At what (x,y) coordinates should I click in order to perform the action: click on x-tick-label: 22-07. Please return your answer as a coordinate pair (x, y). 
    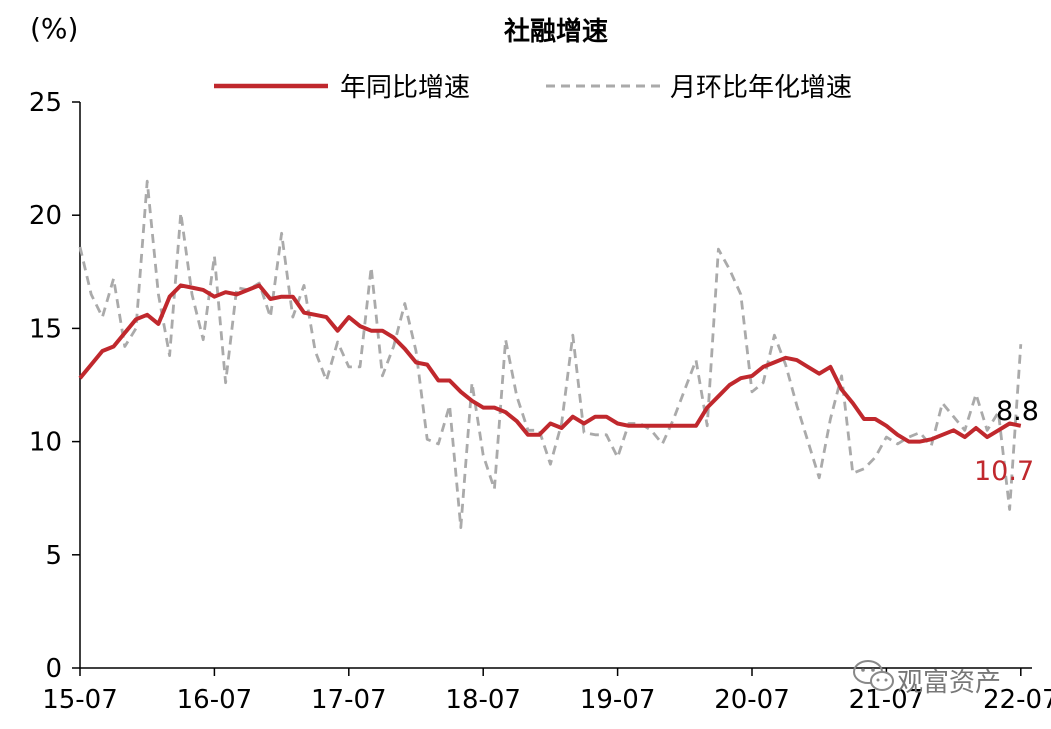
    Looking at the image, I should click on (1017, 700).